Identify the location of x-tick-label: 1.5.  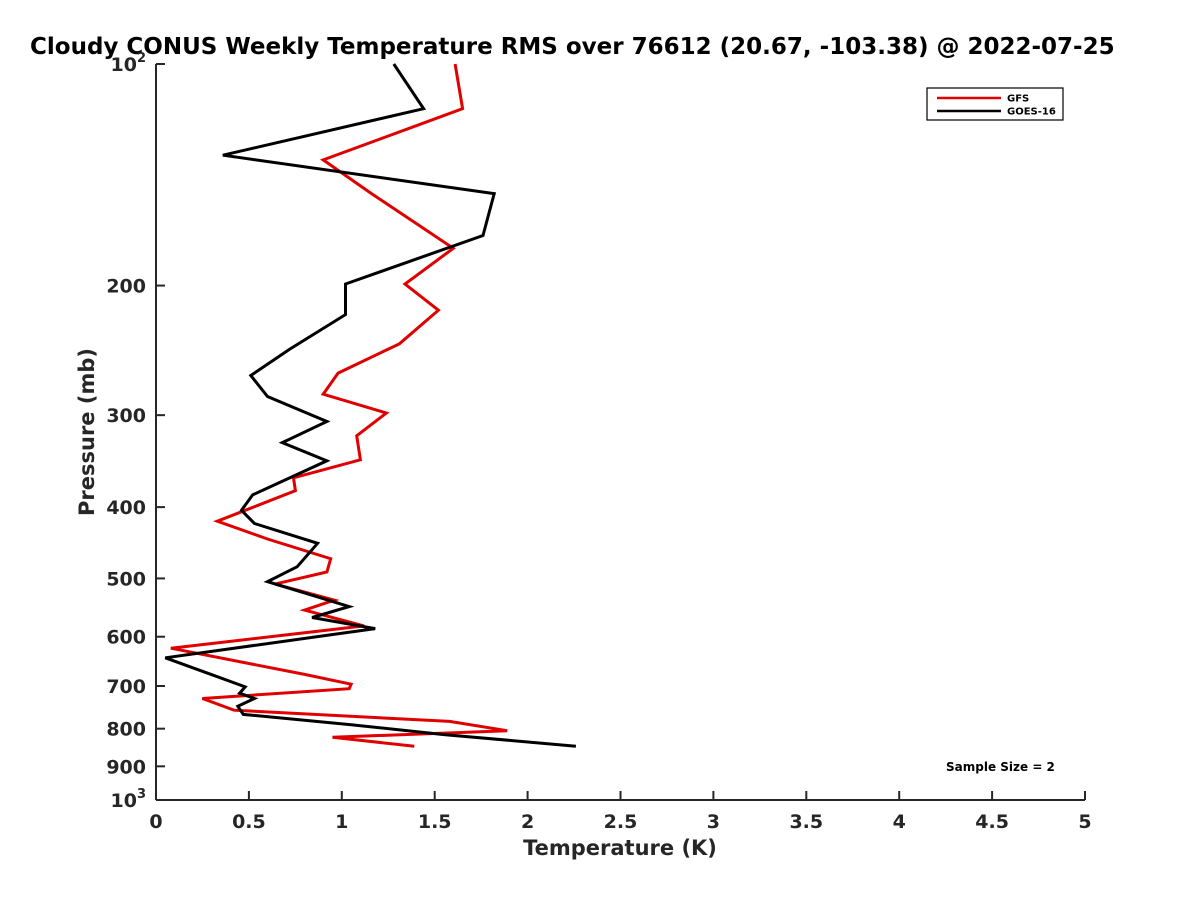
(435, 822).